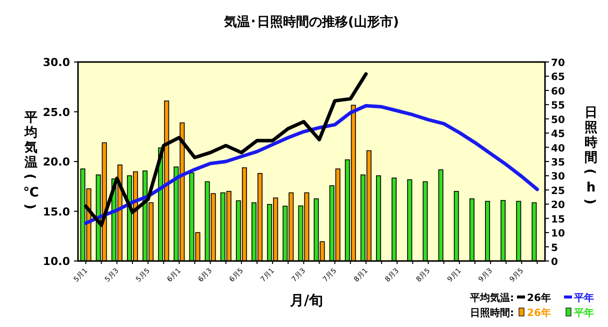 This screenshot has width=608, height=327. What do you see at coordinates (558, 78) in the screenshot?
I see `y2-tick-label: 65` at bounding box center [558, 78].